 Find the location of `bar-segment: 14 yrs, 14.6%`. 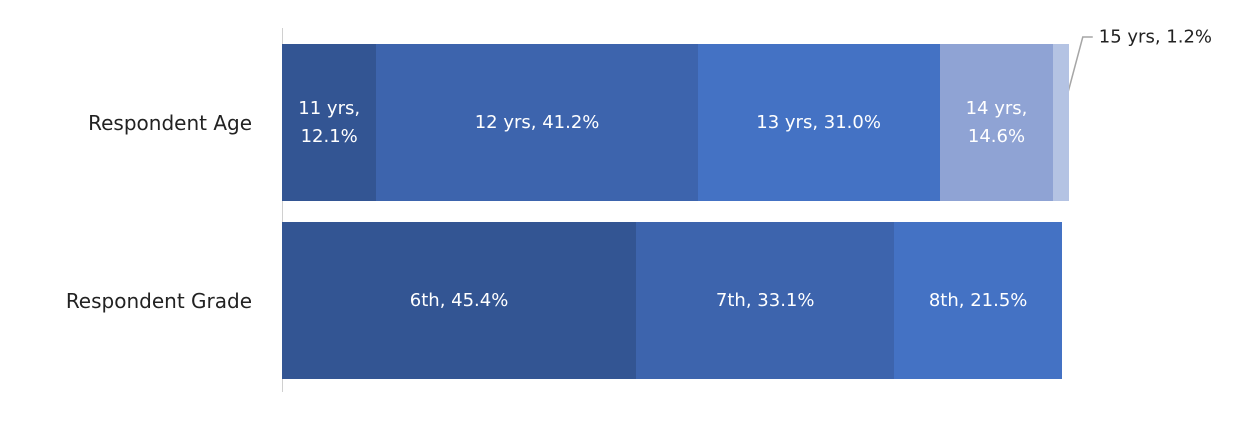

bar-segment: 14 yrs, 14.6% is located at coordinates (996, 122).